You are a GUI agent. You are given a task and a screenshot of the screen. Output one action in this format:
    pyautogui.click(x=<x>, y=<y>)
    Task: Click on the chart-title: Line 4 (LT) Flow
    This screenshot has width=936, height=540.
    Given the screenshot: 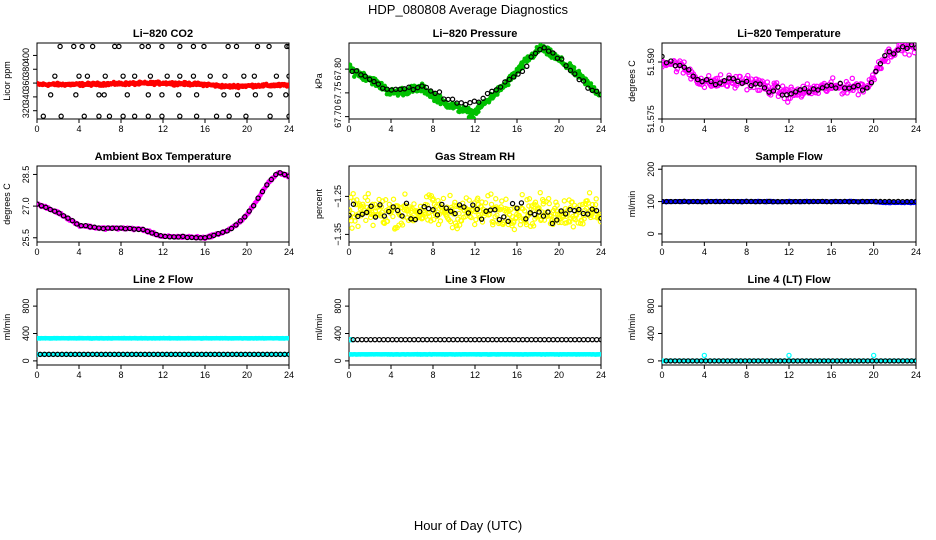 What is the action you would take?
    pyautogui.click(x=789, y=280)
    